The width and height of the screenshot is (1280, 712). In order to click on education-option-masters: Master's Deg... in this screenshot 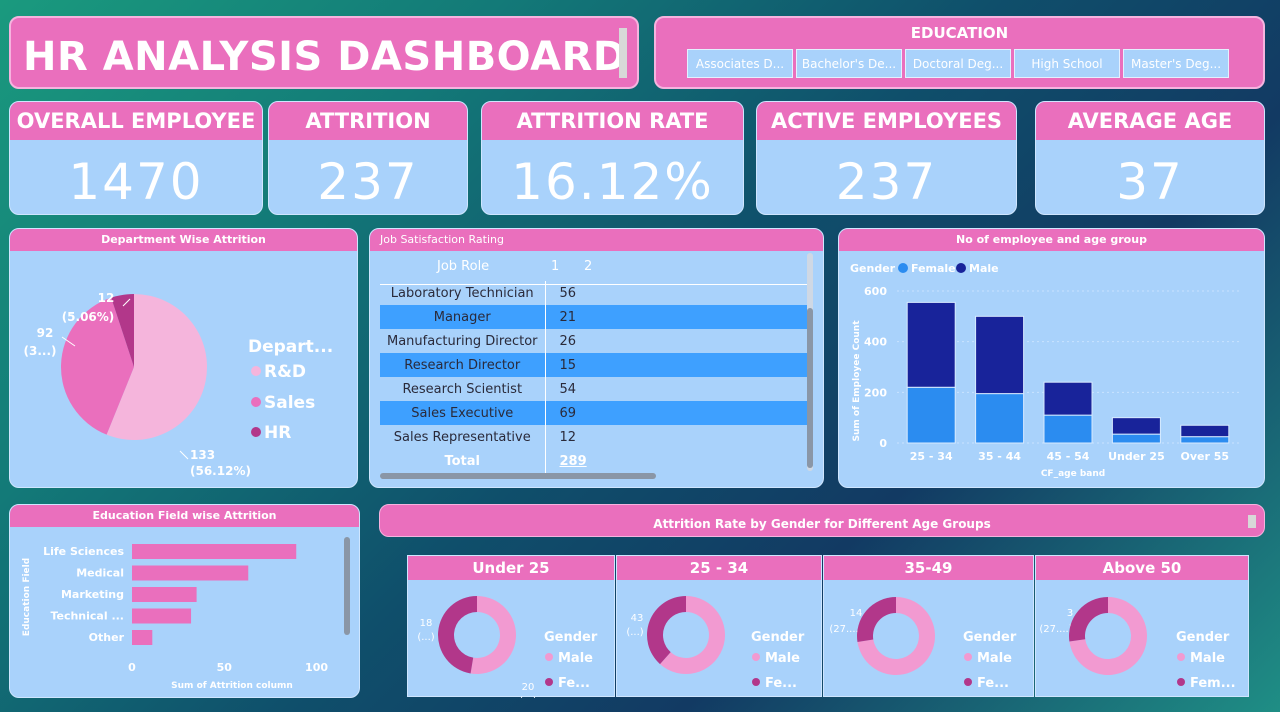, I will do `click(1176, 63)`.